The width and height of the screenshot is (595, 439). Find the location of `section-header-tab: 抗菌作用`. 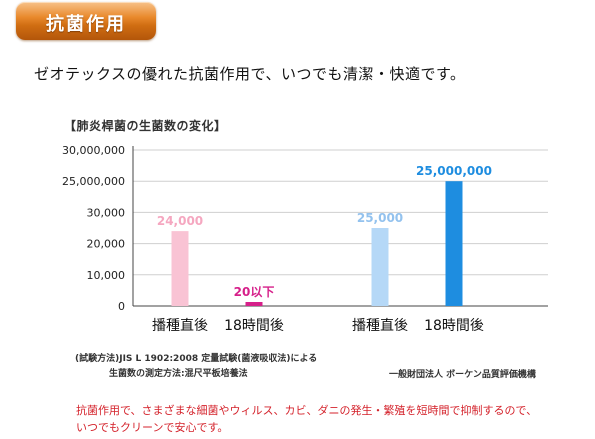

section-header-tab: 抗菌作用 is located at coordinates (86, 21).